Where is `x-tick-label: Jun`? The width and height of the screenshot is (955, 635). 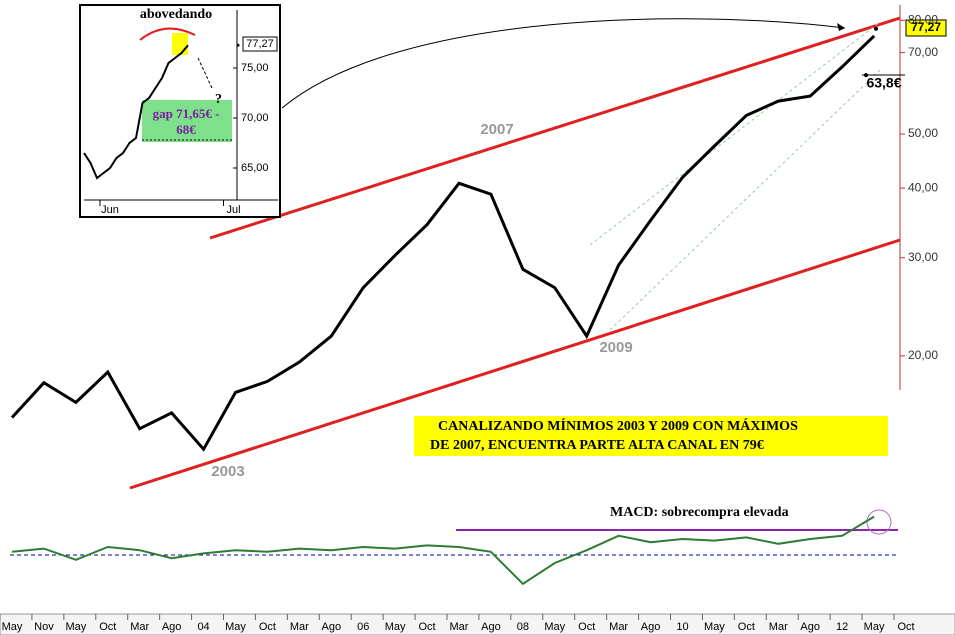
x-tick-label: Jun is located at coordinates (110, 210).